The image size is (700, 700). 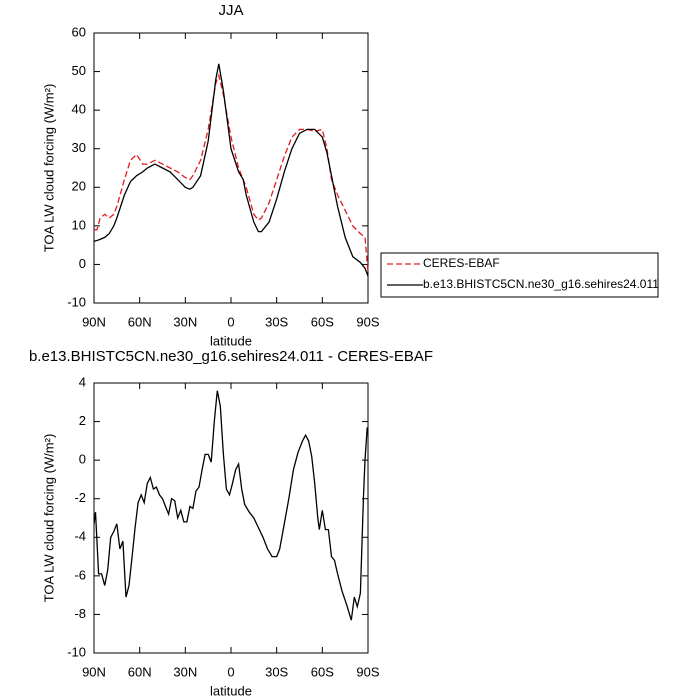 I want to click on legend-label: CERES-EBAF, so click(x=461, y=263).